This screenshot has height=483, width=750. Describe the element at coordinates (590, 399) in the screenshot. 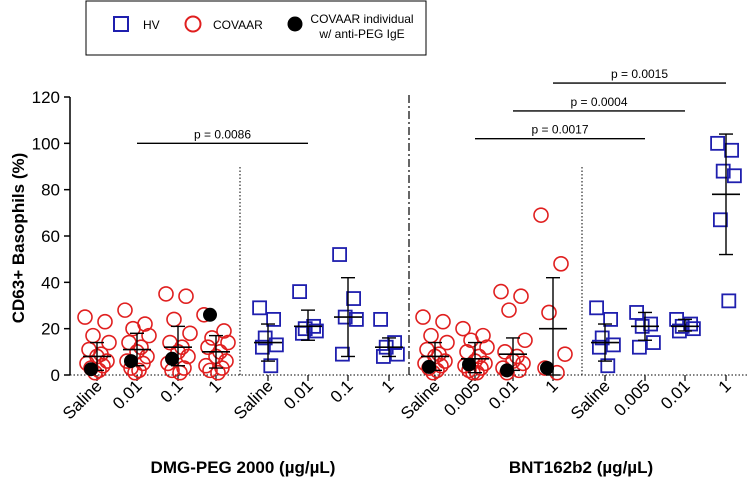

I see `x-tick-label-p1-cat4: Saline` at that location.